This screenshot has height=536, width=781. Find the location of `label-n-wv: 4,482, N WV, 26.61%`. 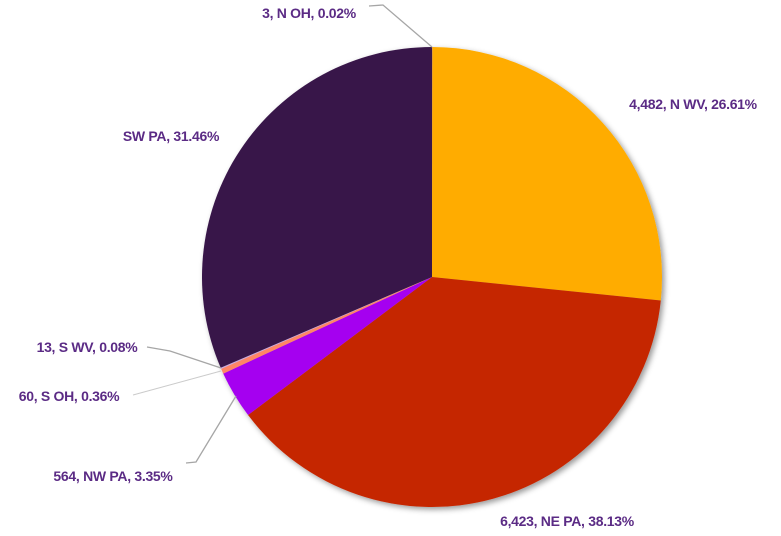

label-n-wv: 4,482, N WV, 26.61% is located at coordinates (693, 104).